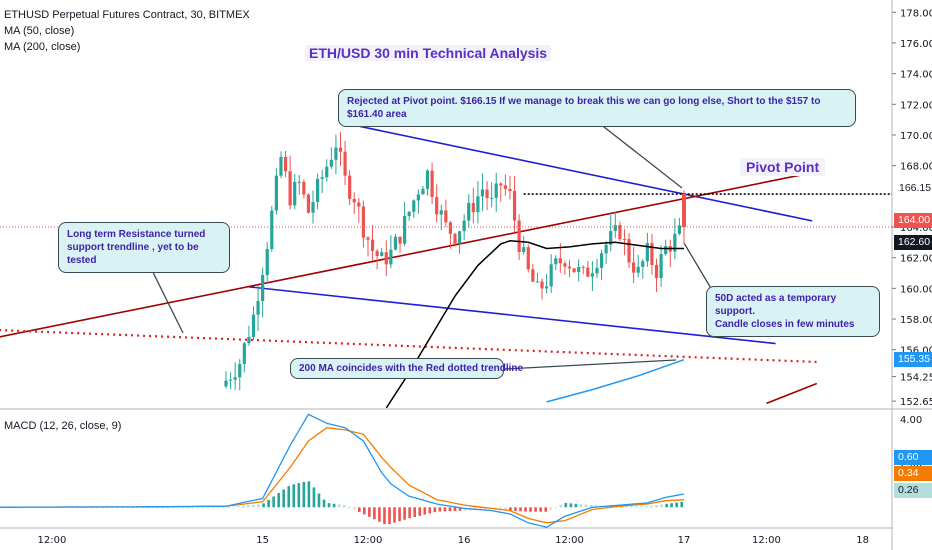 This screenshot has height=550, width=932. What do you see at coordinates (913, 473) in the screenshot?
I see `signal-value-tag: 0.34` at bounding box center [913, 473].